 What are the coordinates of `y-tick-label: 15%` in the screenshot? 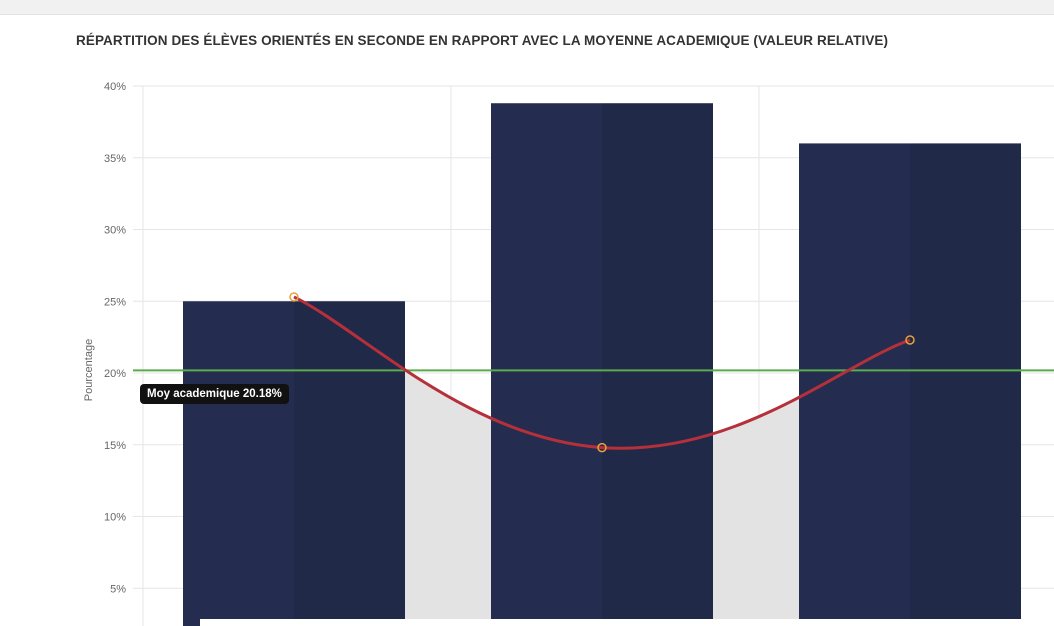 It's located at (115, 446).